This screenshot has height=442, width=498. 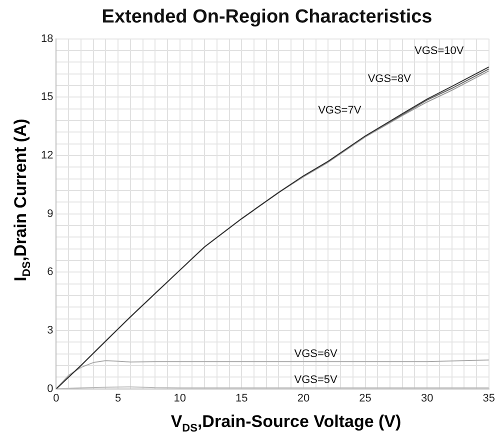 What do you see at coordinates (489, 398) in the screenshot?
I see `x-tick-label: 35` at bounding box center [489, 398].